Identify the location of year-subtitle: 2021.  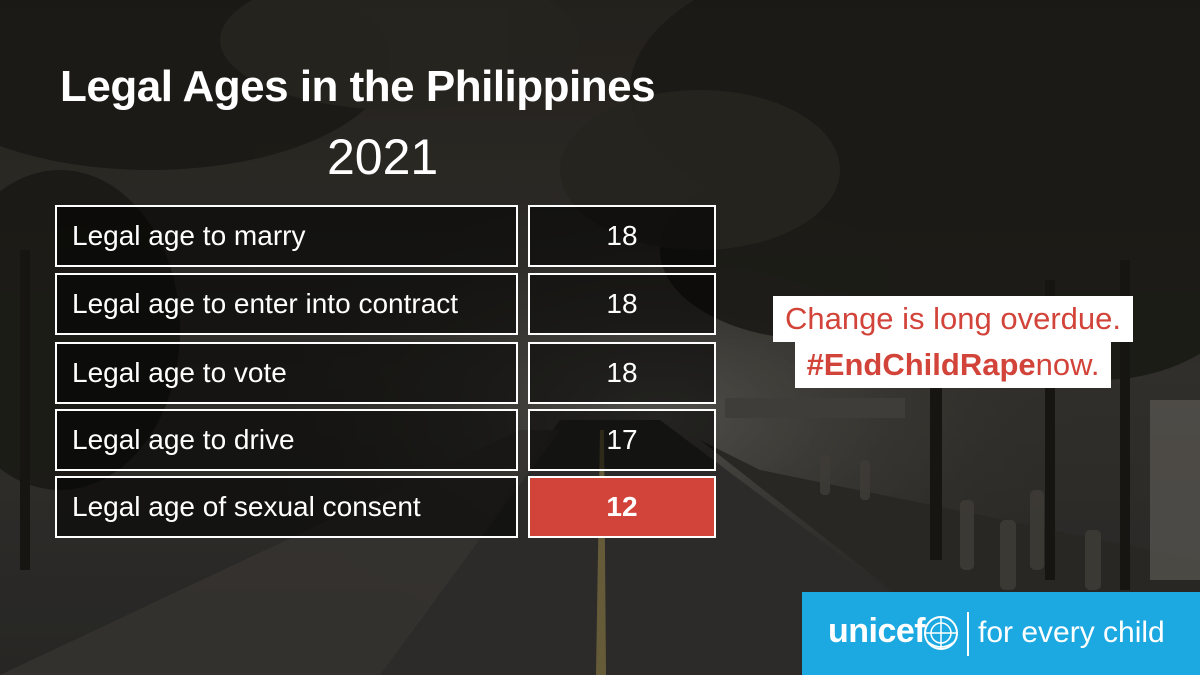
(383, 157).